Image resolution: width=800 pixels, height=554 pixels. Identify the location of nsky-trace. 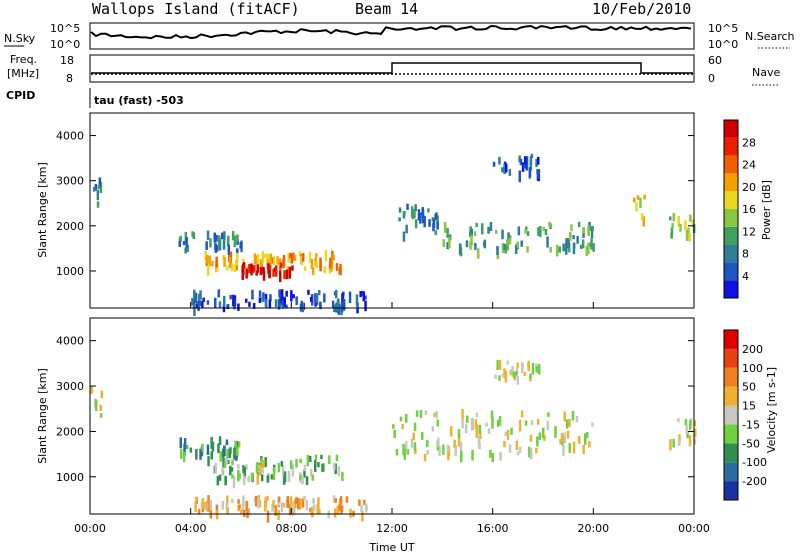
(391, 32).